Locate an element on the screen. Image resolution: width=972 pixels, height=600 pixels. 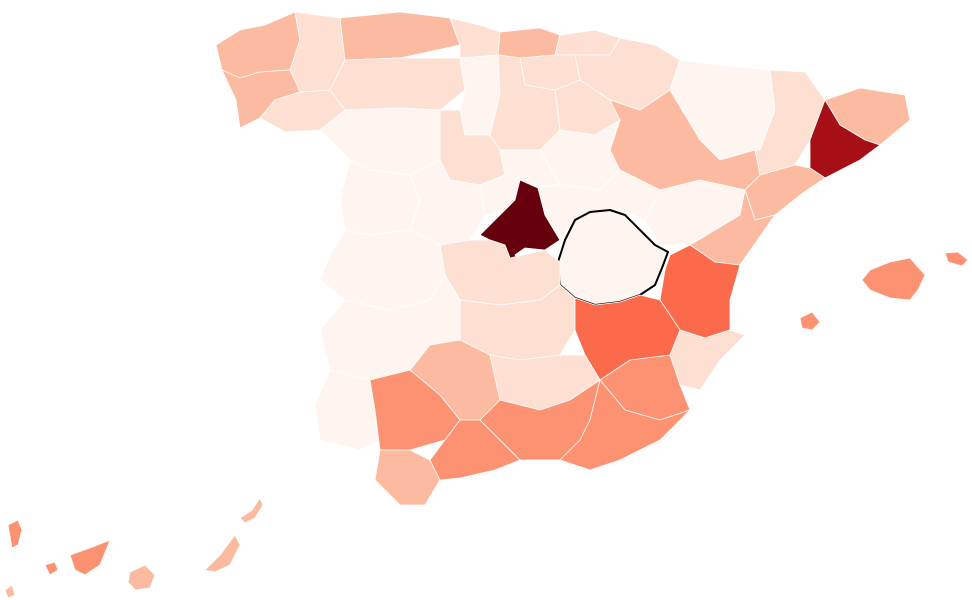
region-bizkaia is located at coordinates (529, 43).